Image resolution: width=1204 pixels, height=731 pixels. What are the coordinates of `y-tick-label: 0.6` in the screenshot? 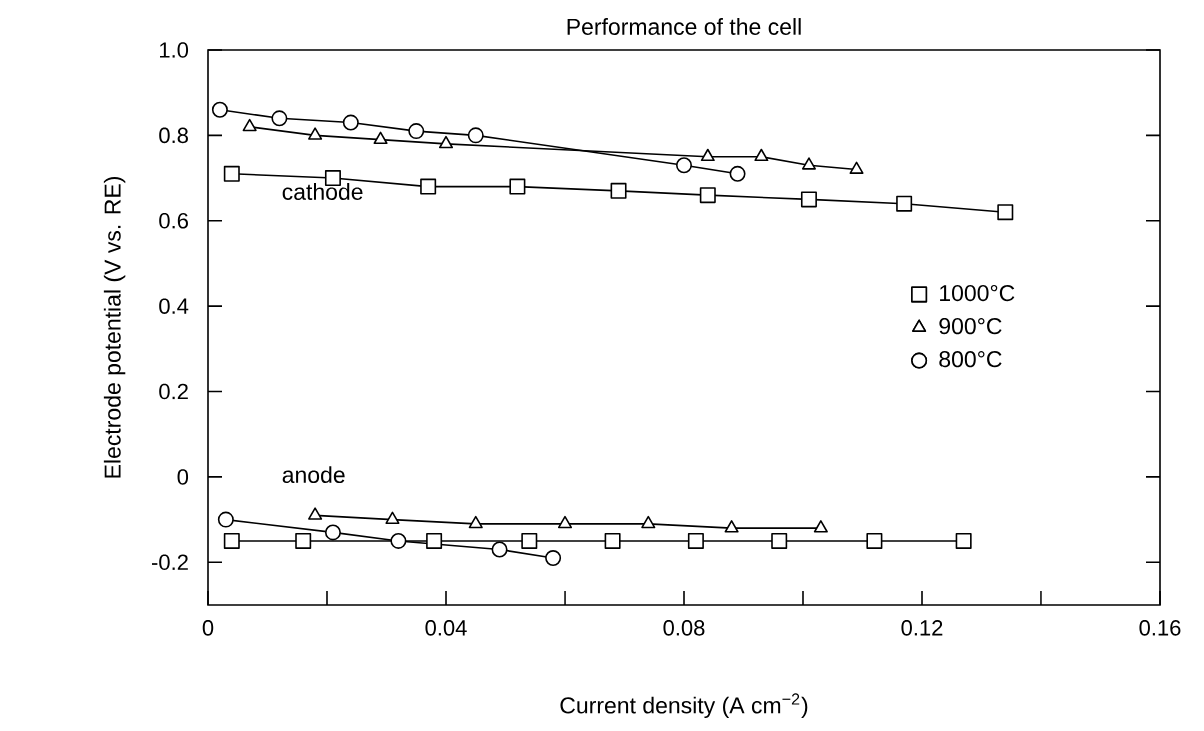 It's located at (173, 220).